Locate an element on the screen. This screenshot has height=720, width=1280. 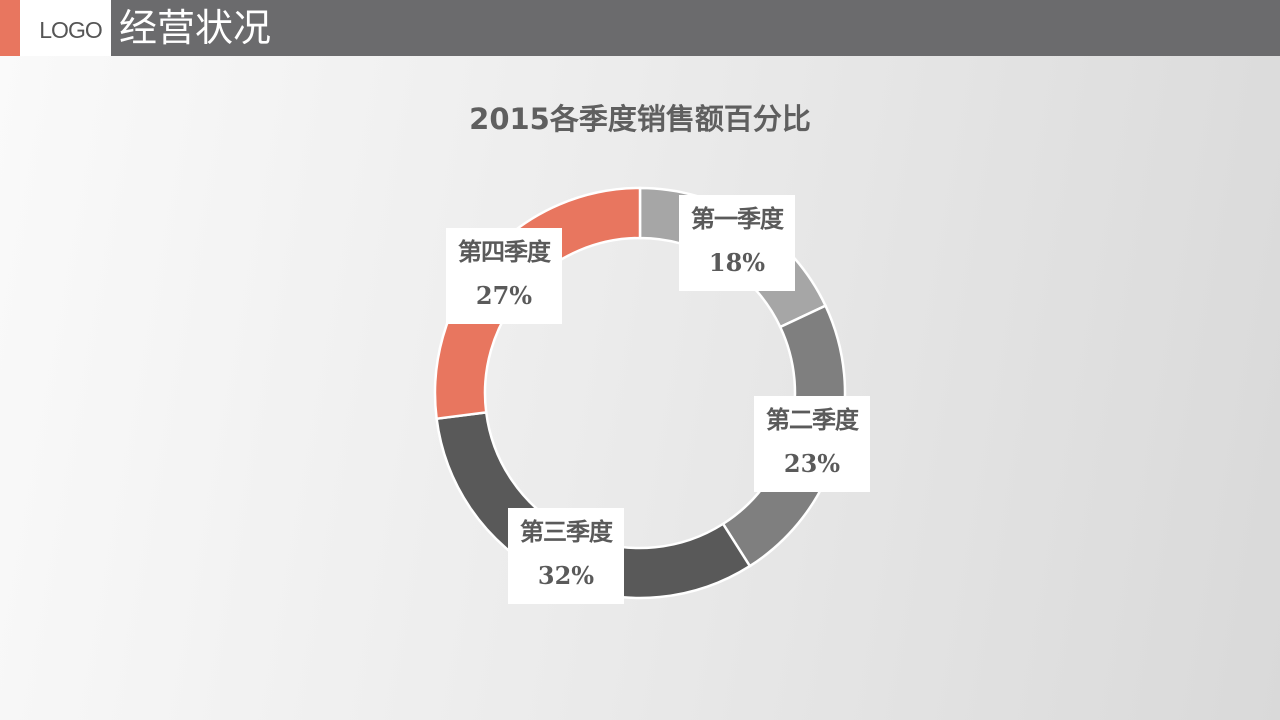
data-label-q3: 第三季度 32% is located at coordinates (566, 556).